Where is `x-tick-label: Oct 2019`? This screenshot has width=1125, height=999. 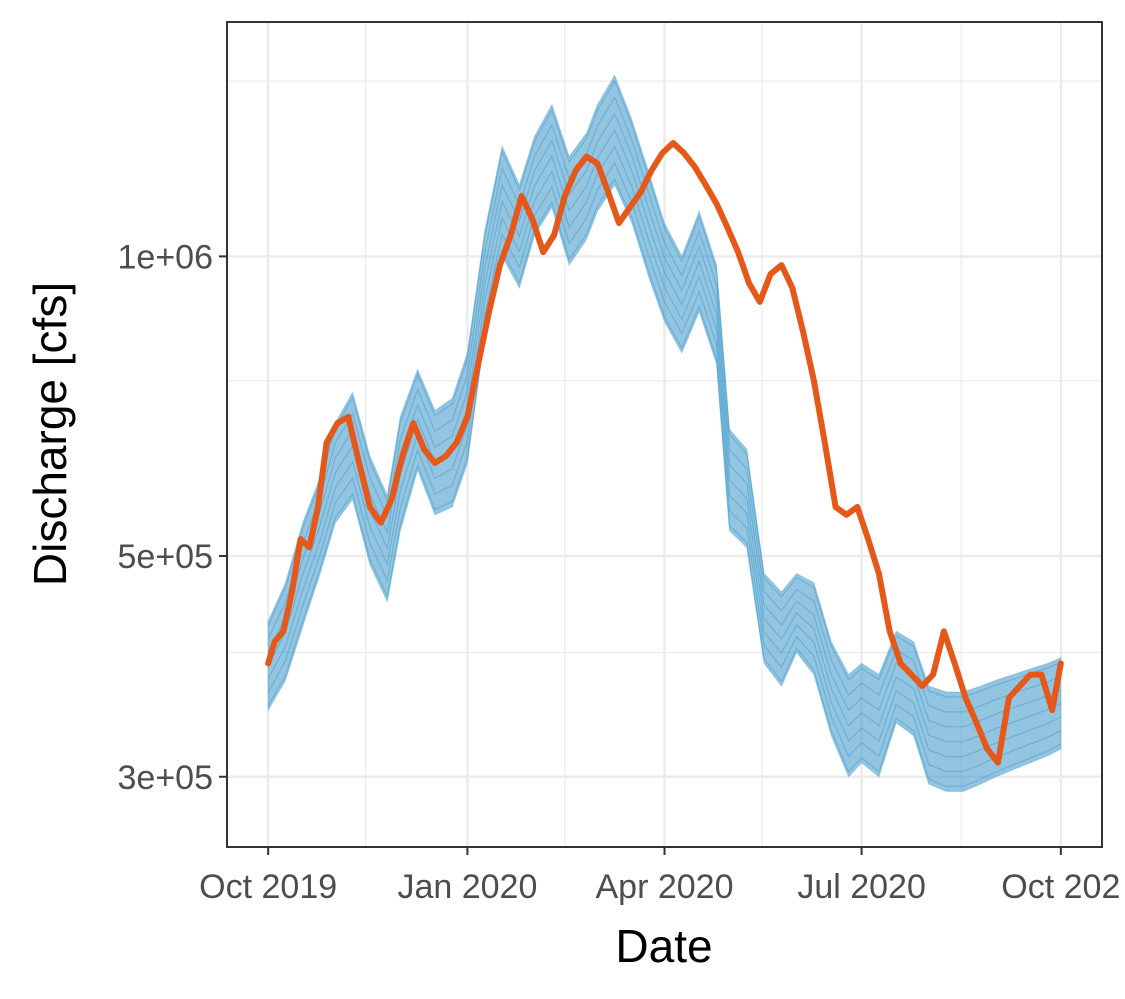
x-tick-label: Oct 2019 is located at coordinates (268, 887).